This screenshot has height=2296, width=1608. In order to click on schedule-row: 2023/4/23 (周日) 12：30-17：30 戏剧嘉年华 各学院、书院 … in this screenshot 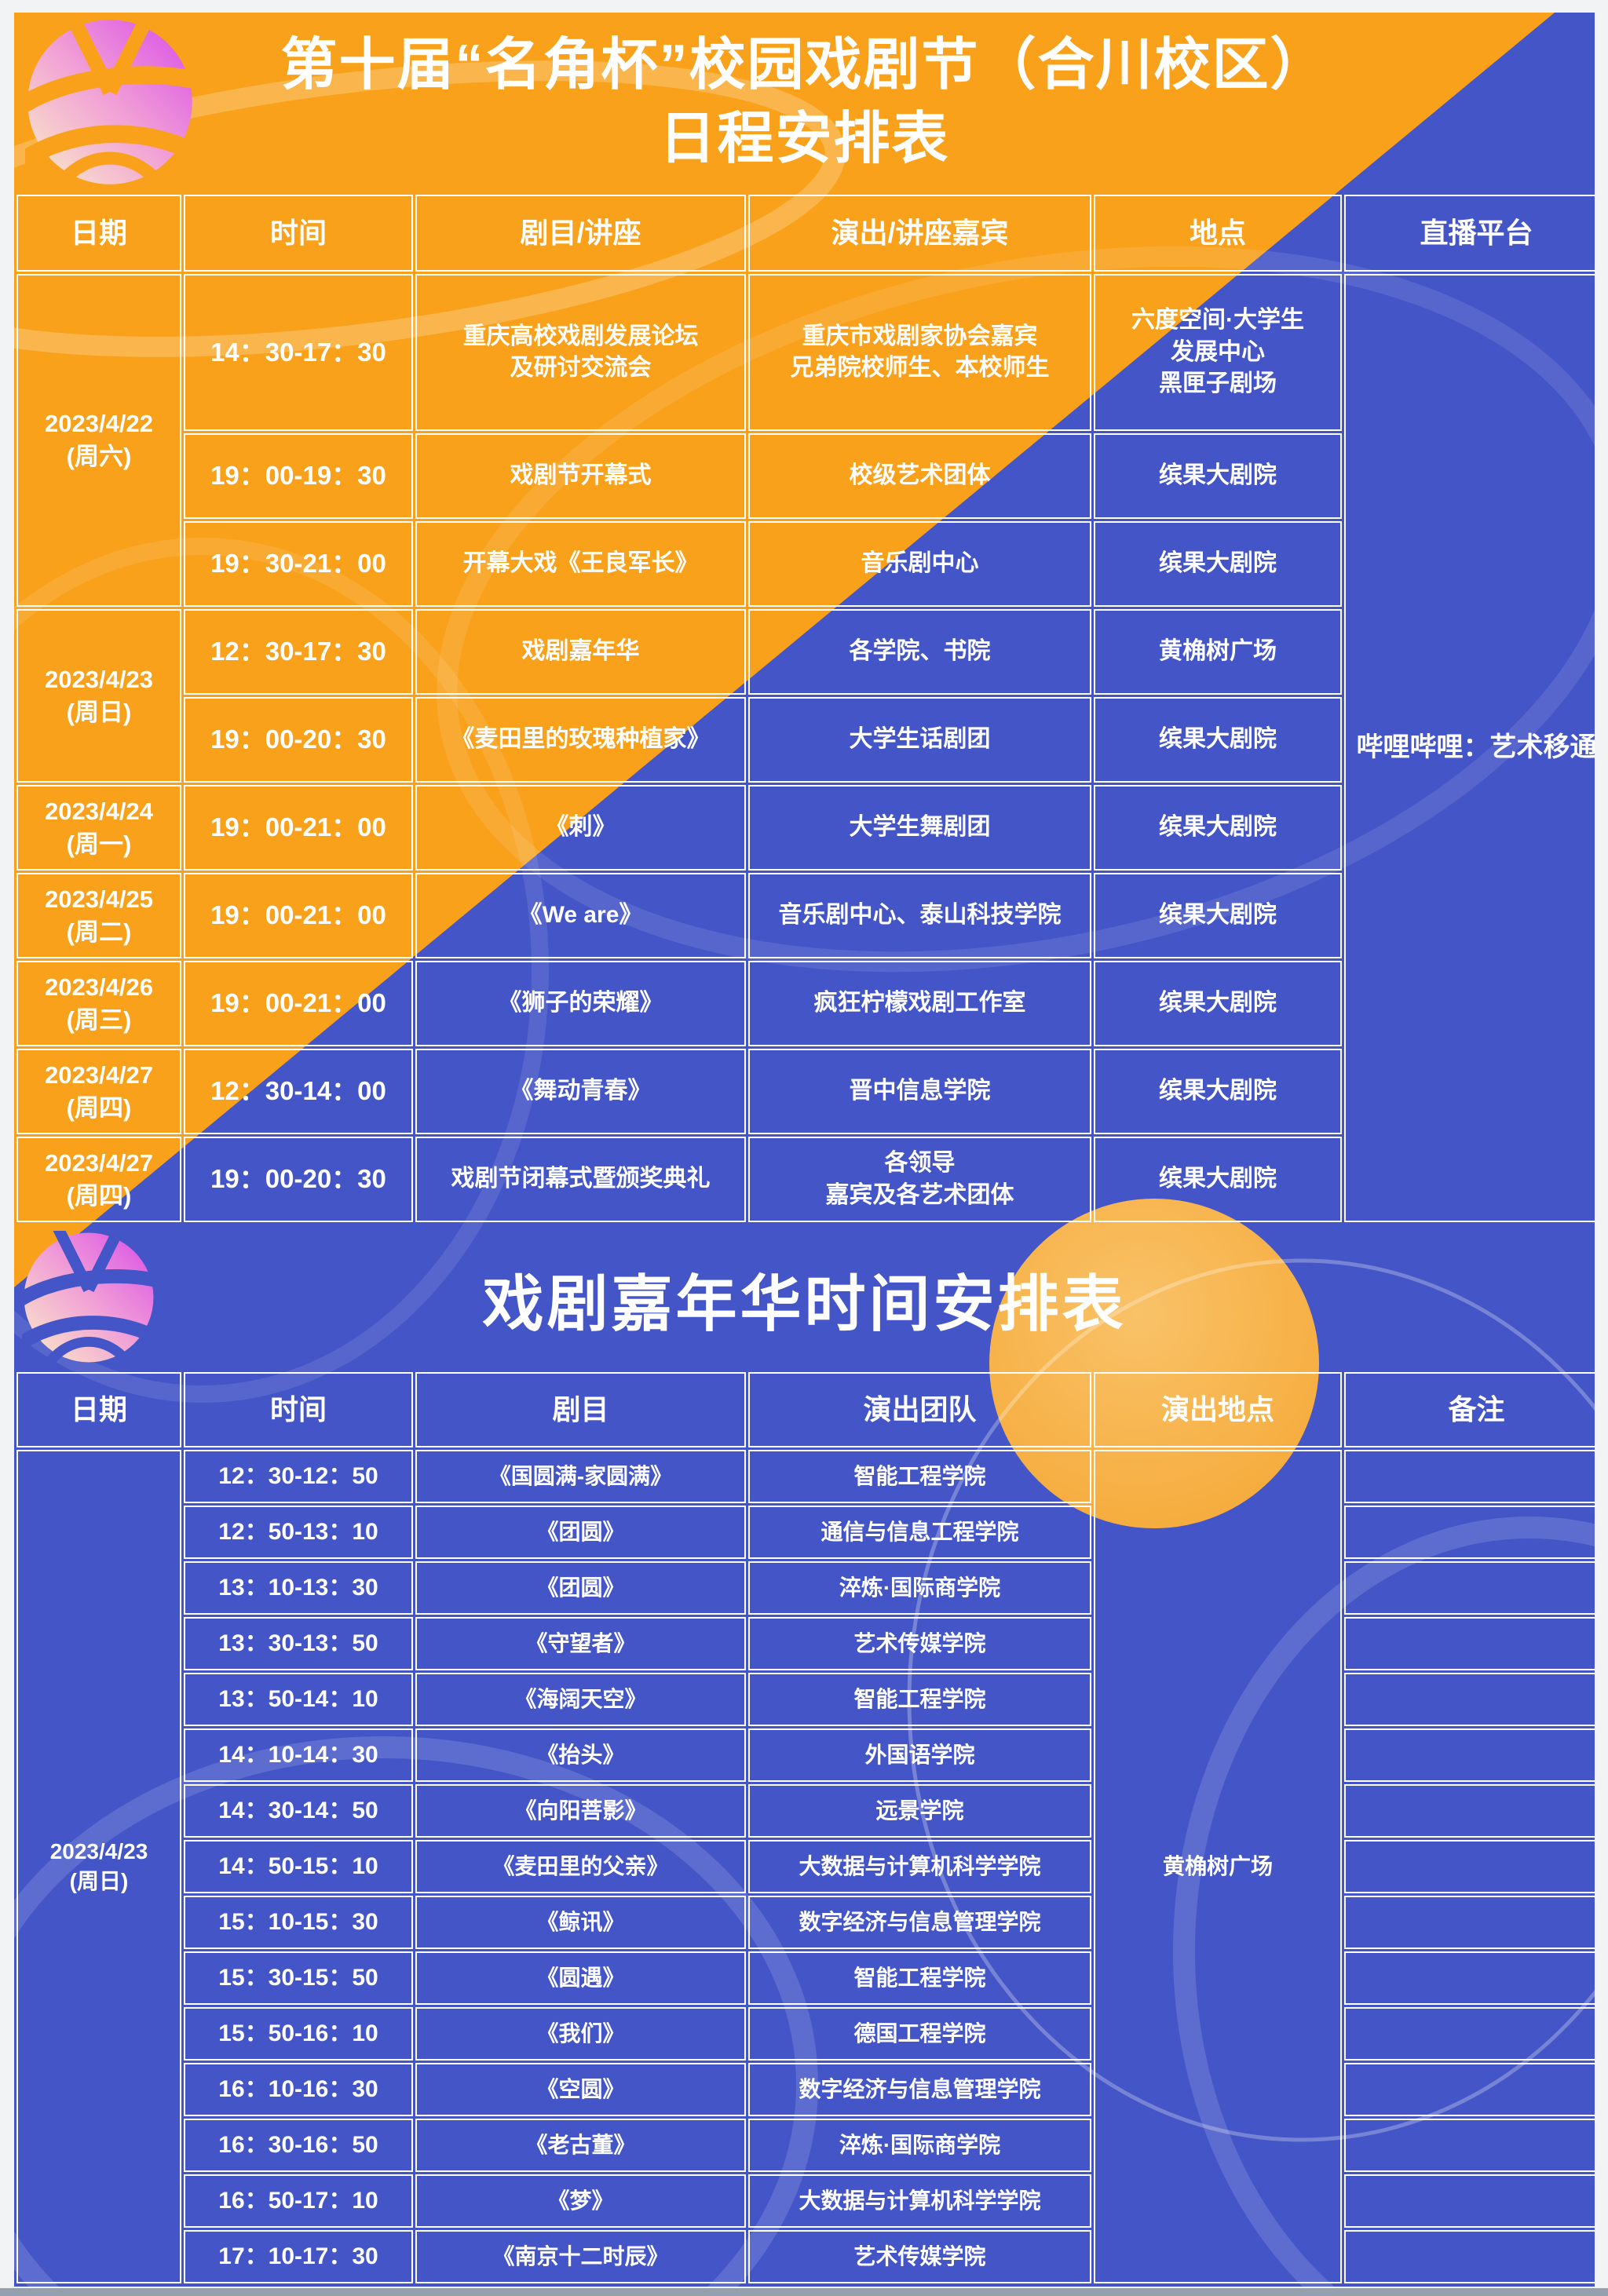, I will do `click(805, 696)`.